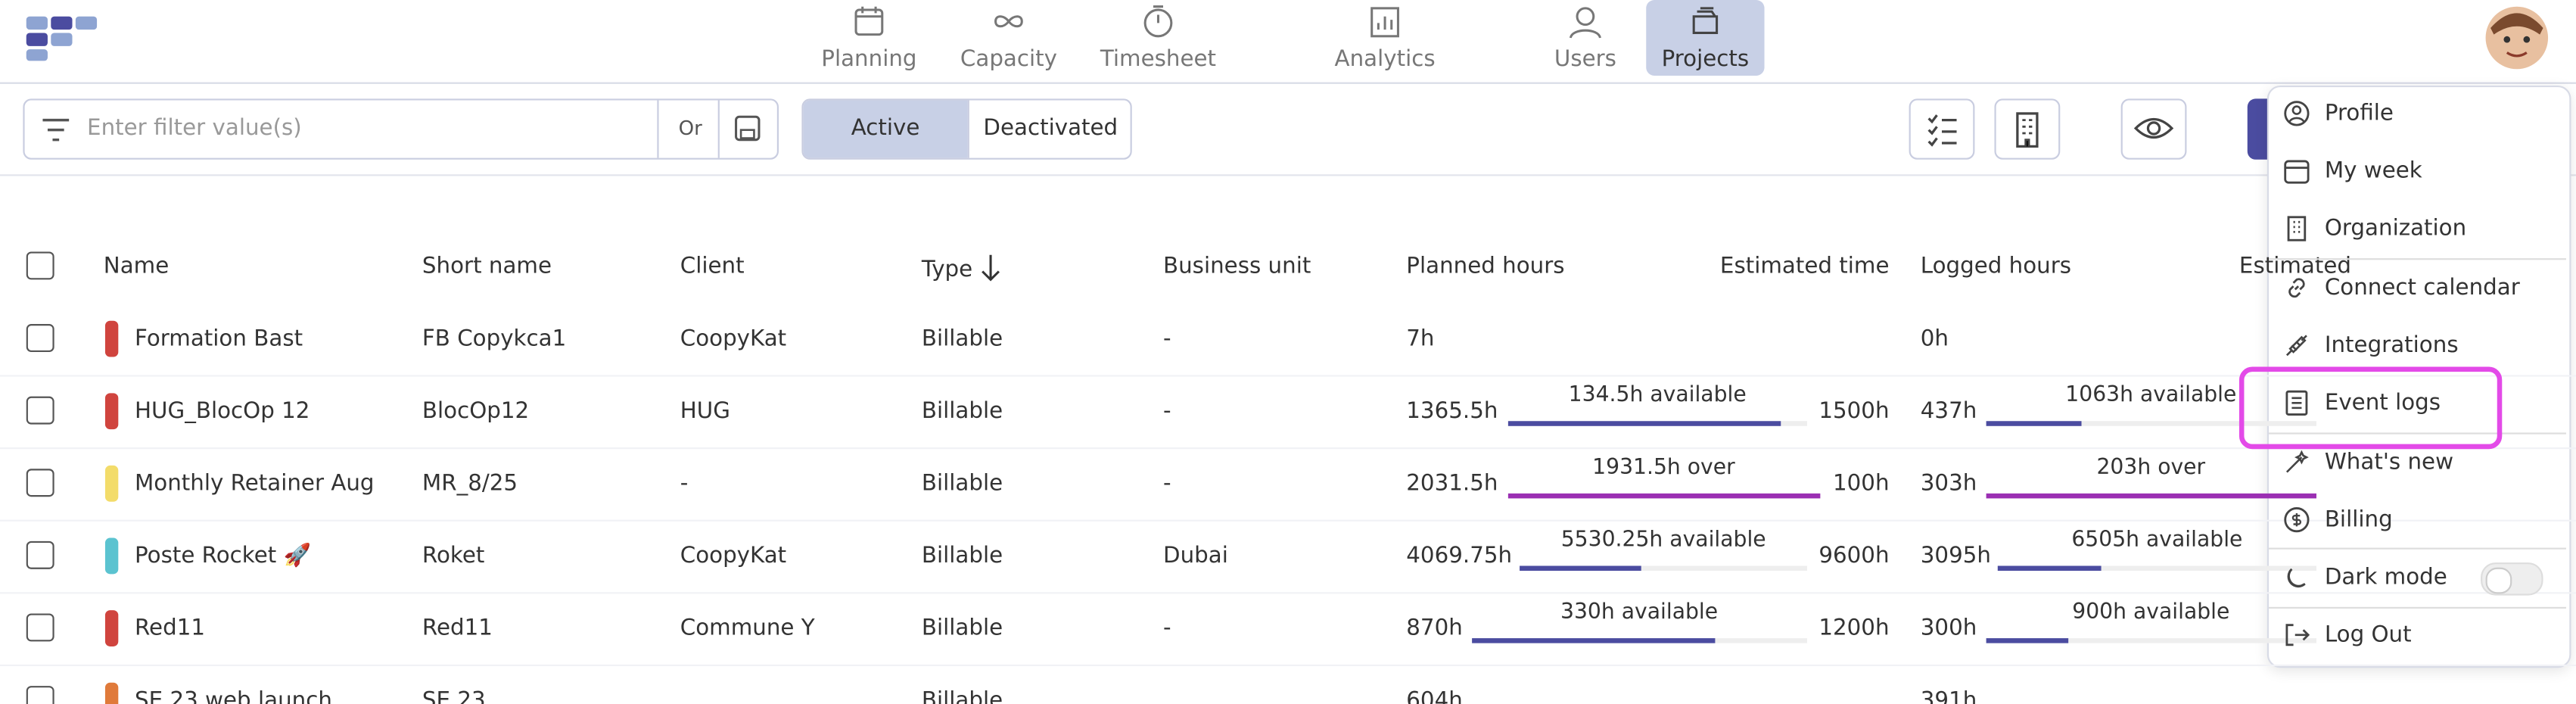 The height and width of the screenshot is (704, 2576). Describe the element at coordinates (2156, 568) in the screenshot. I see `bar-track` at that location.